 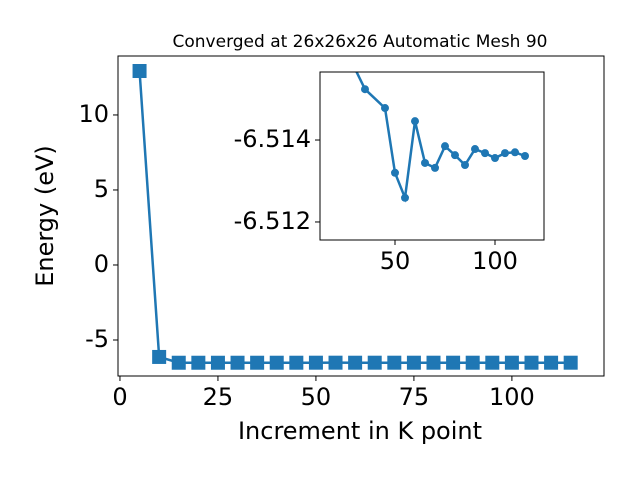 I want to click on x-tick-label: 75, so click(x=414, y=397).